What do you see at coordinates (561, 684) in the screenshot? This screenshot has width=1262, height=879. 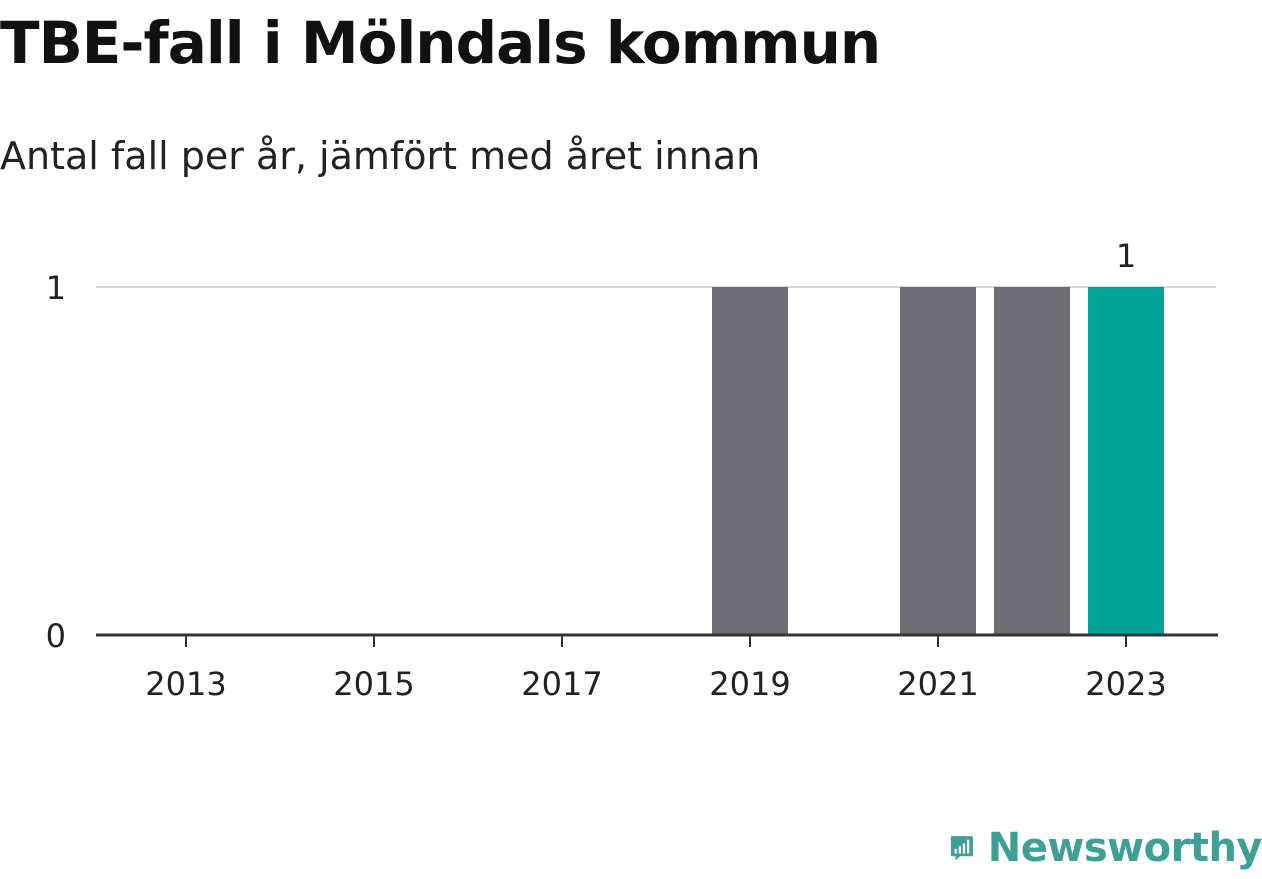 I see `x-tick-label-2017: 2017` at bounding box center [561, 684].